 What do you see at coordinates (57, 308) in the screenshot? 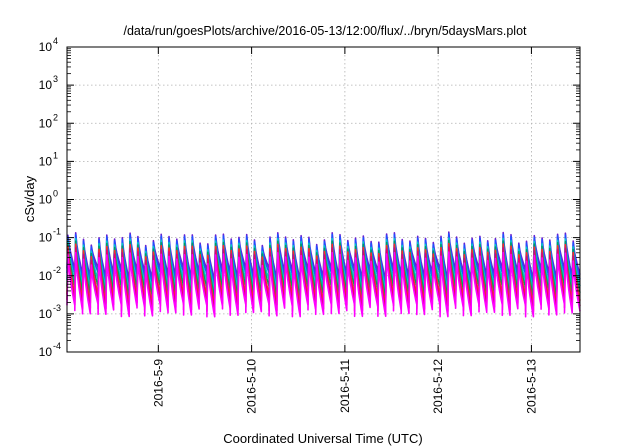
I see `y-tick-exponent: -3` at bounding box center [57, 308].